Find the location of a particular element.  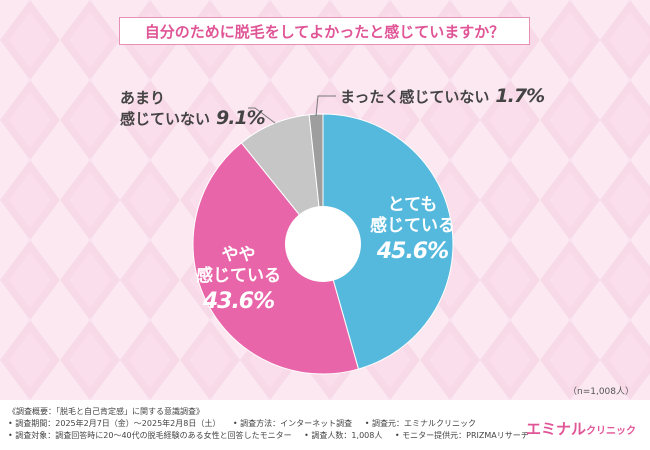

survey-provider: • モニター提供元：PRIZMAリサーチ is located at coordinates (461, 435).